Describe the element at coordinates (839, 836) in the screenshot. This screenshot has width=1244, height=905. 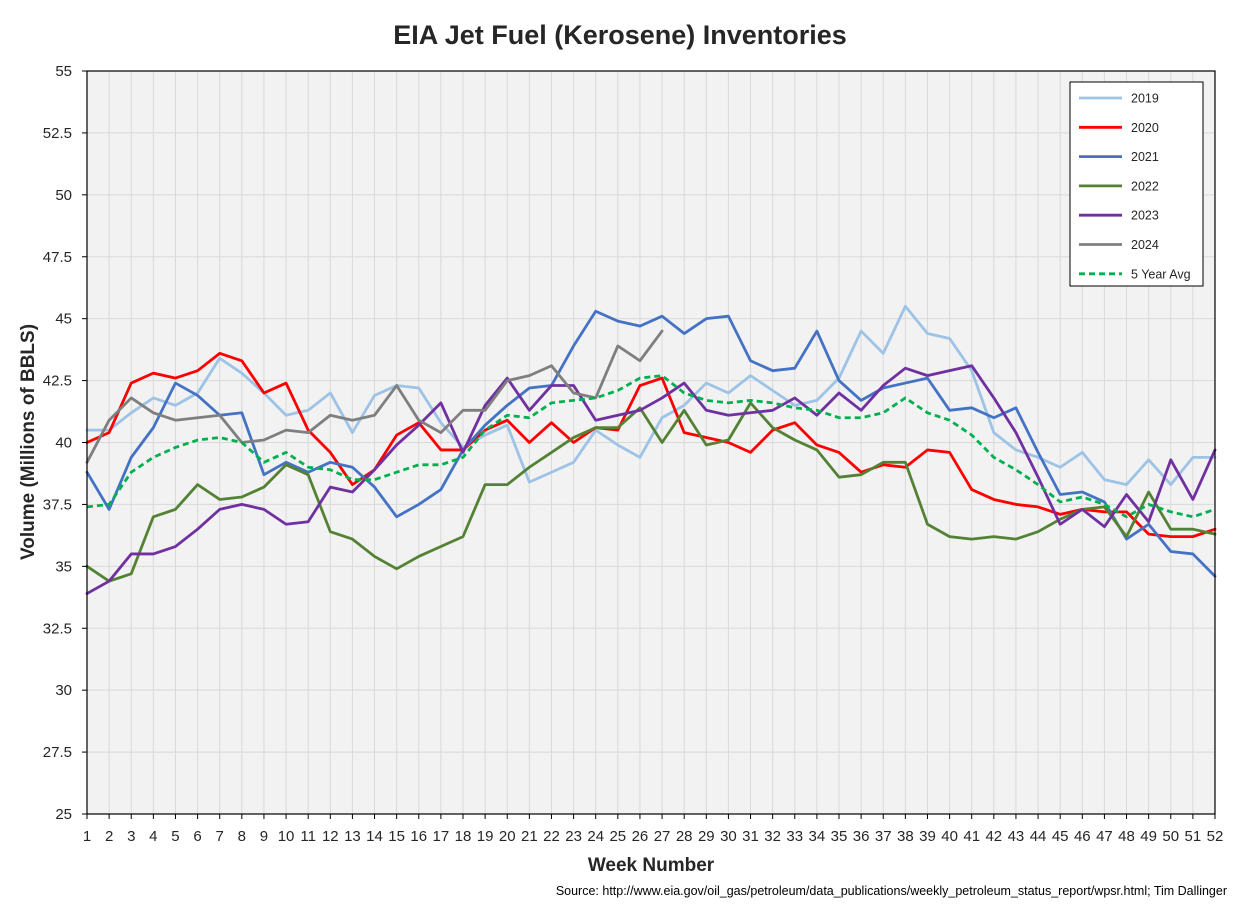
I see `x-tick-label: 35` at that location.